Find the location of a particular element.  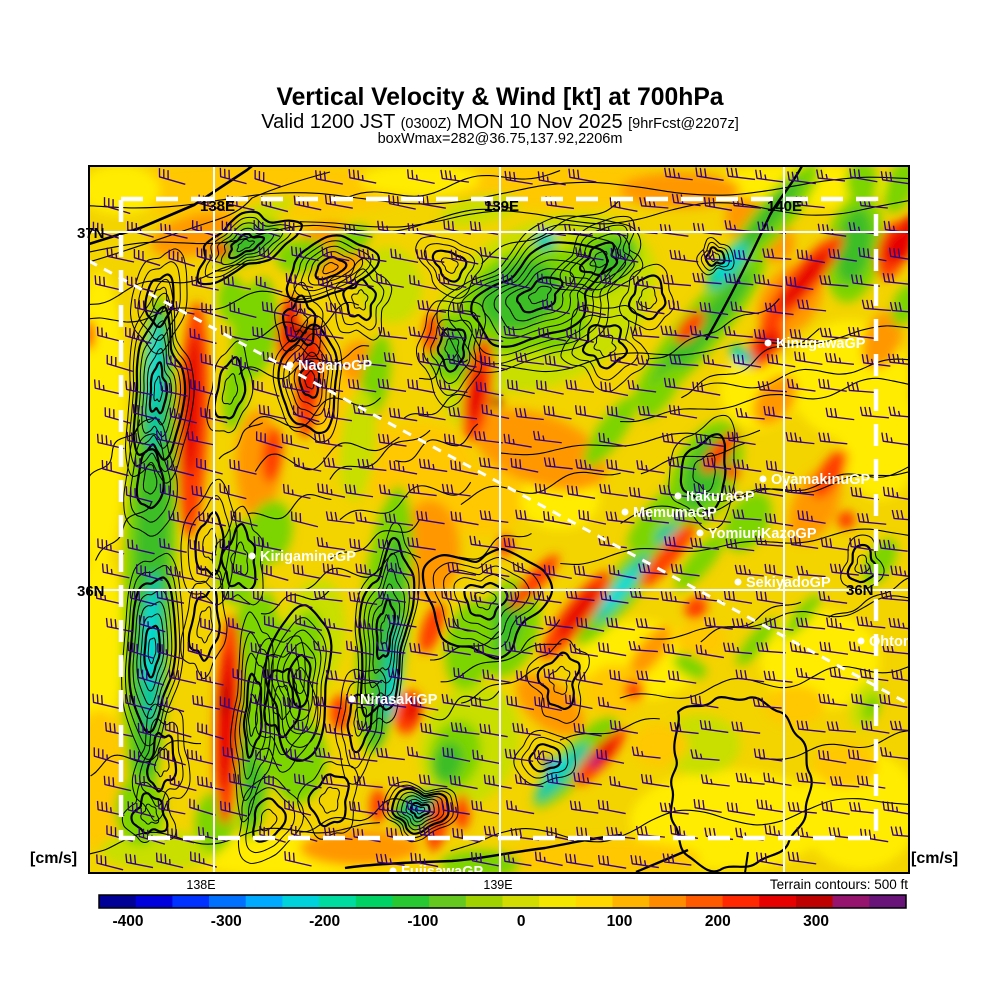

svg-text: ItakuraGP is located at coordinates (720, 497).